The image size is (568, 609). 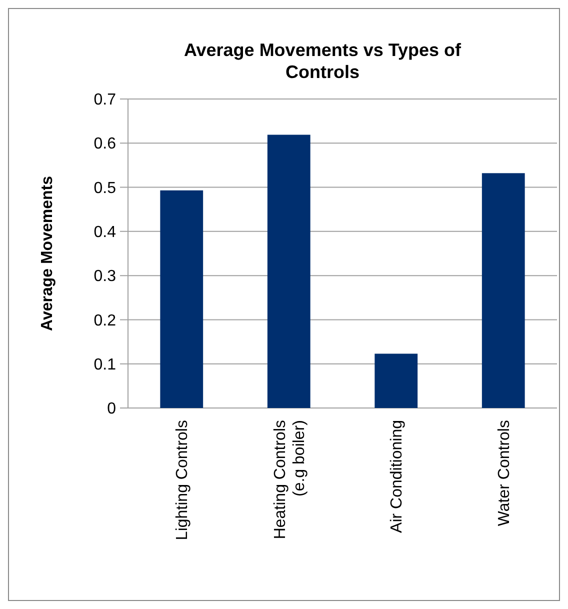 I want to click on y-tick-label: 0.6, so click(x=105, y=144).